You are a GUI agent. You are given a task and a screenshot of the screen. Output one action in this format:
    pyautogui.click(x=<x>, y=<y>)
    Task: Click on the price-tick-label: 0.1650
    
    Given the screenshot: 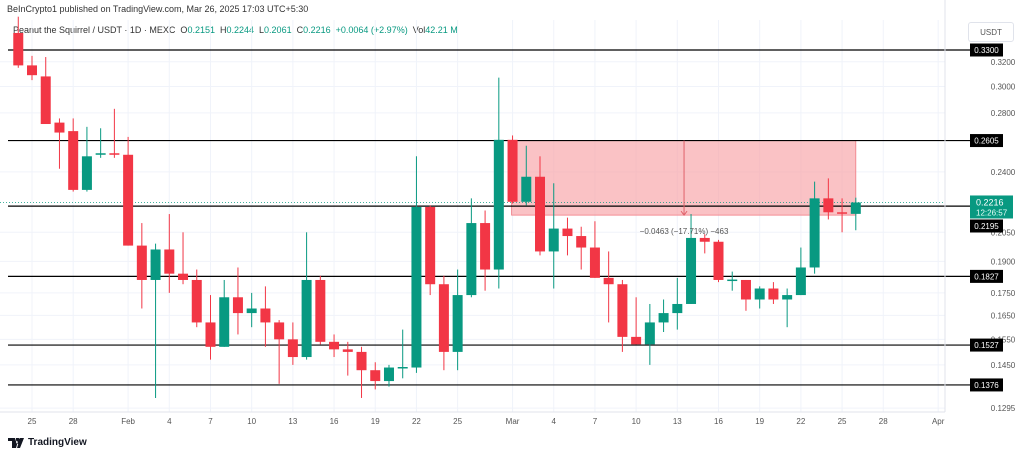 What is the action you would take?
    pyautogui.click(x=1003, y=315)
    